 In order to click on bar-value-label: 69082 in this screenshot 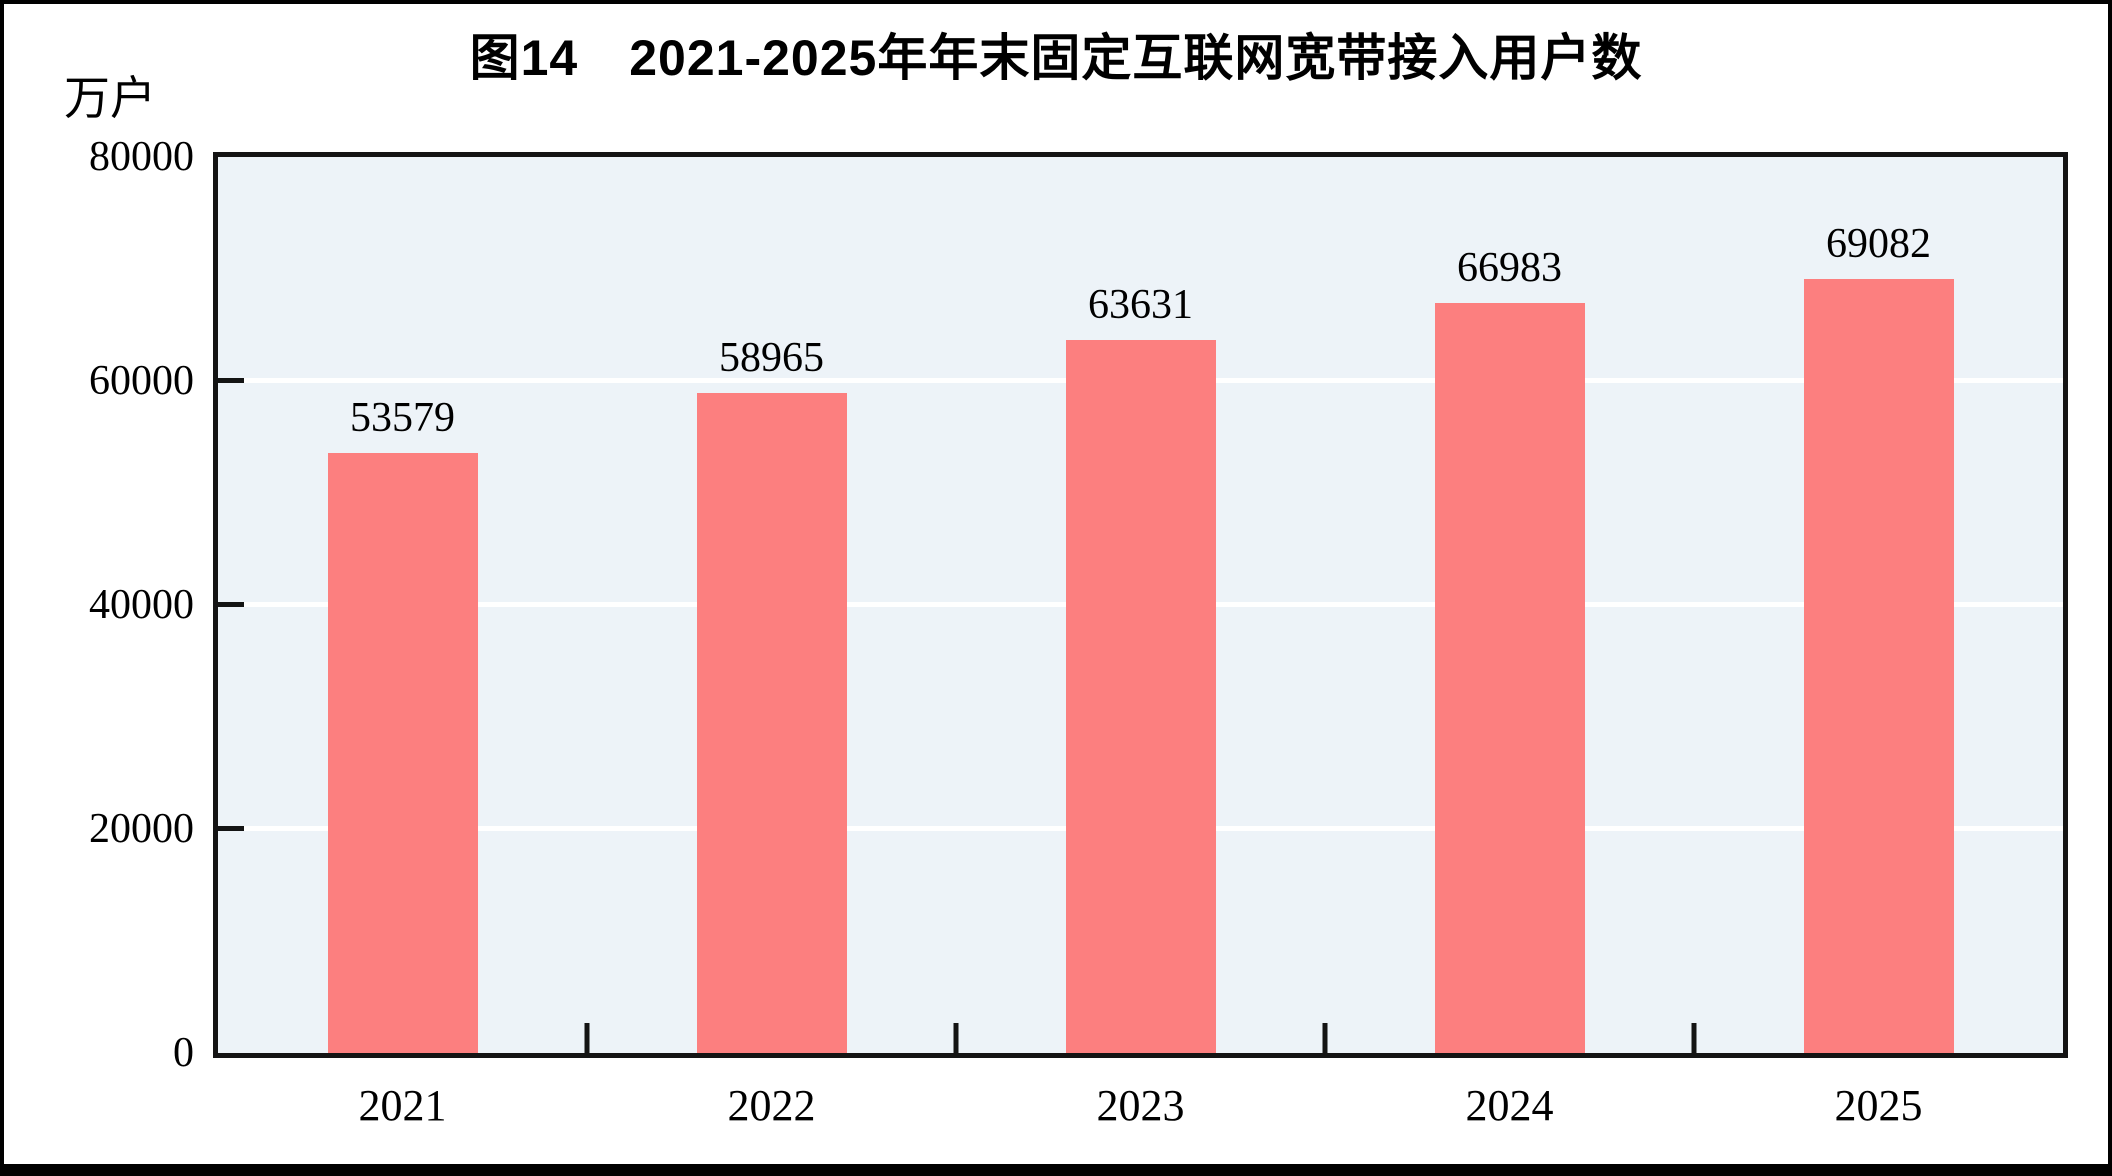, I will do `click(1878, 244)`.